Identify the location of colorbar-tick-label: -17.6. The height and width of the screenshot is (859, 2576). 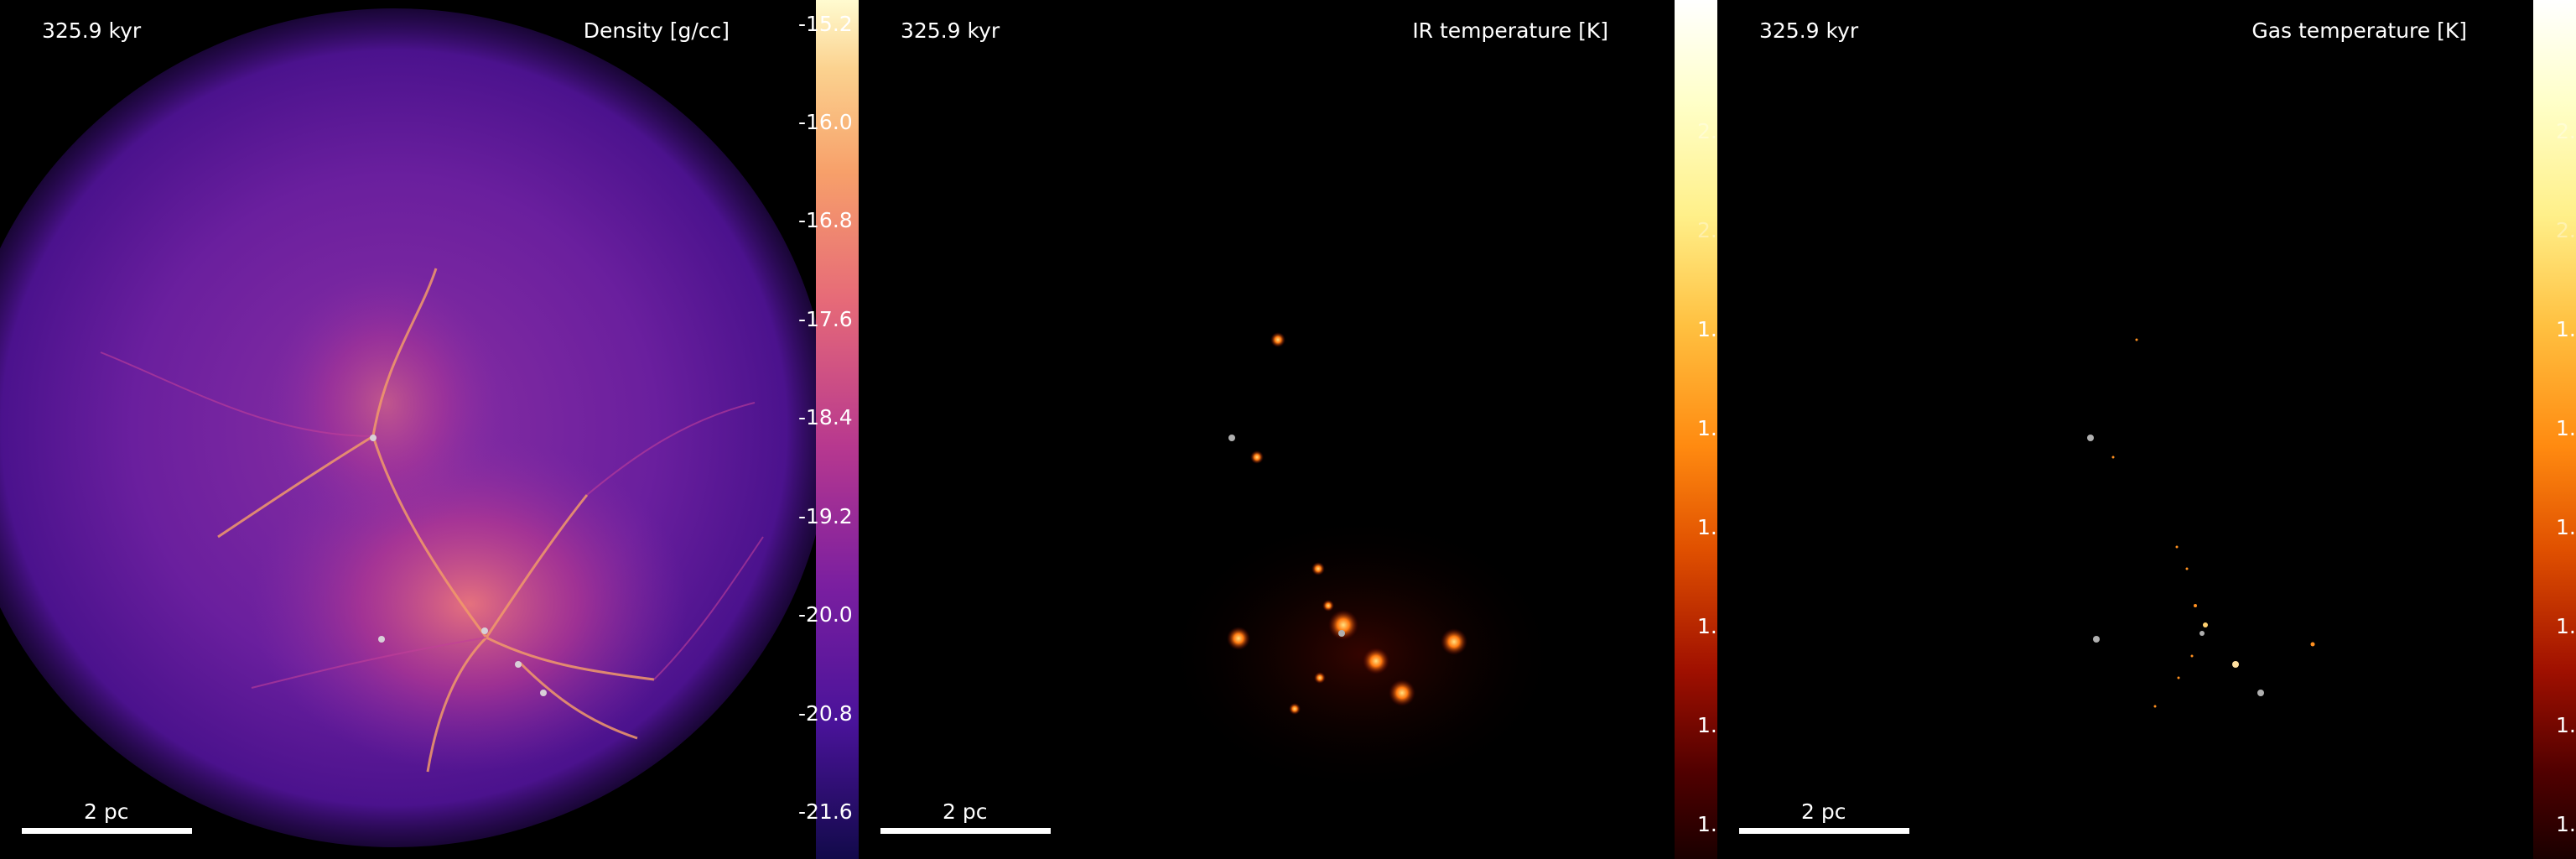
(825, 319).